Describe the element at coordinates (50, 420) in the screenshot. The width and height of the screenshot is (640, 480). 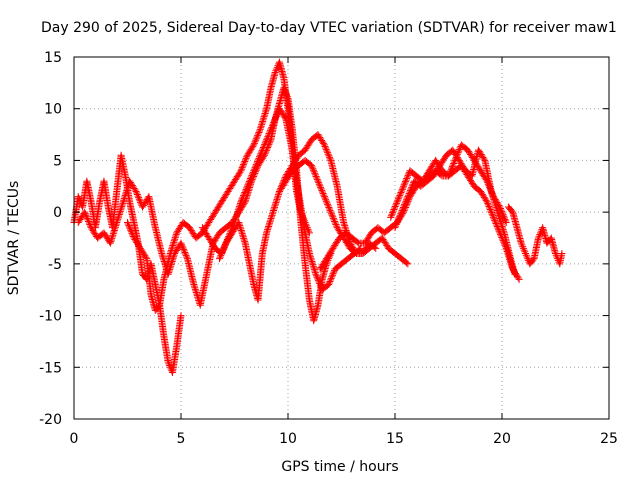
I see `y-tick-label: -20` at that location.